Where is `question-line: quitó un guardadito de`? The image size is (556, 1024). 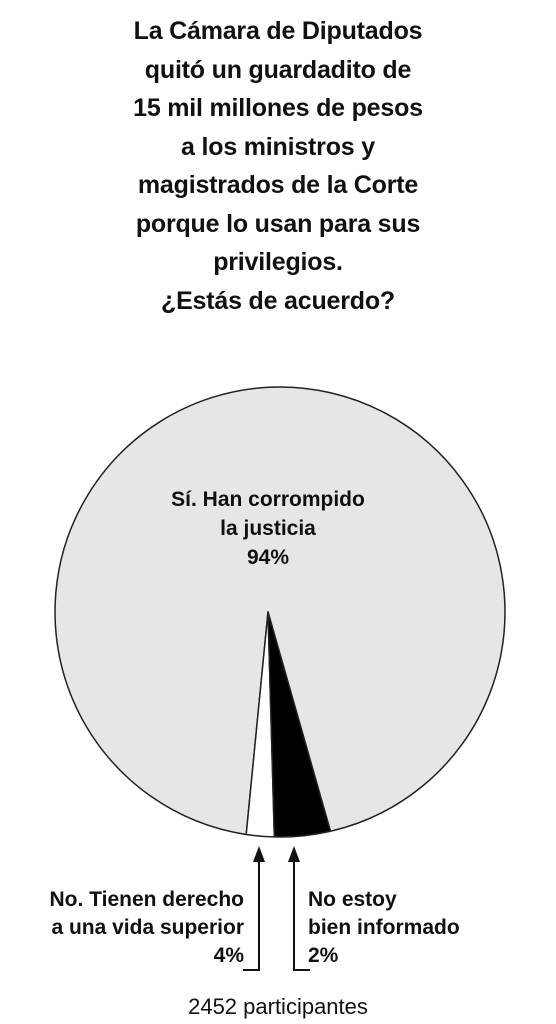
question-line: quitó un guardadito de is located at coordinates (278, 69).